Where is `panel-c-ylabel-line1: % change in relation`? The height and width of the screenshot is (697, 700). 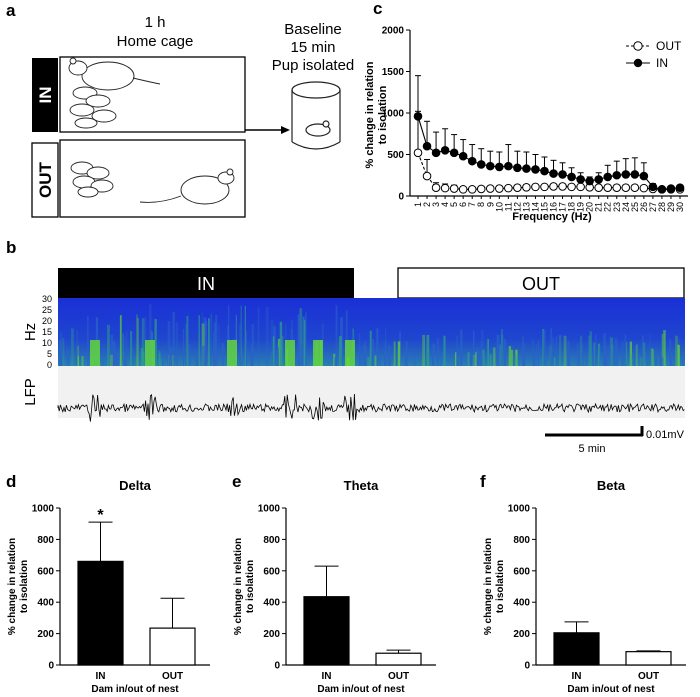
panel-c-ylabel-line1: % change in relation is located at coordinates (370, 114).